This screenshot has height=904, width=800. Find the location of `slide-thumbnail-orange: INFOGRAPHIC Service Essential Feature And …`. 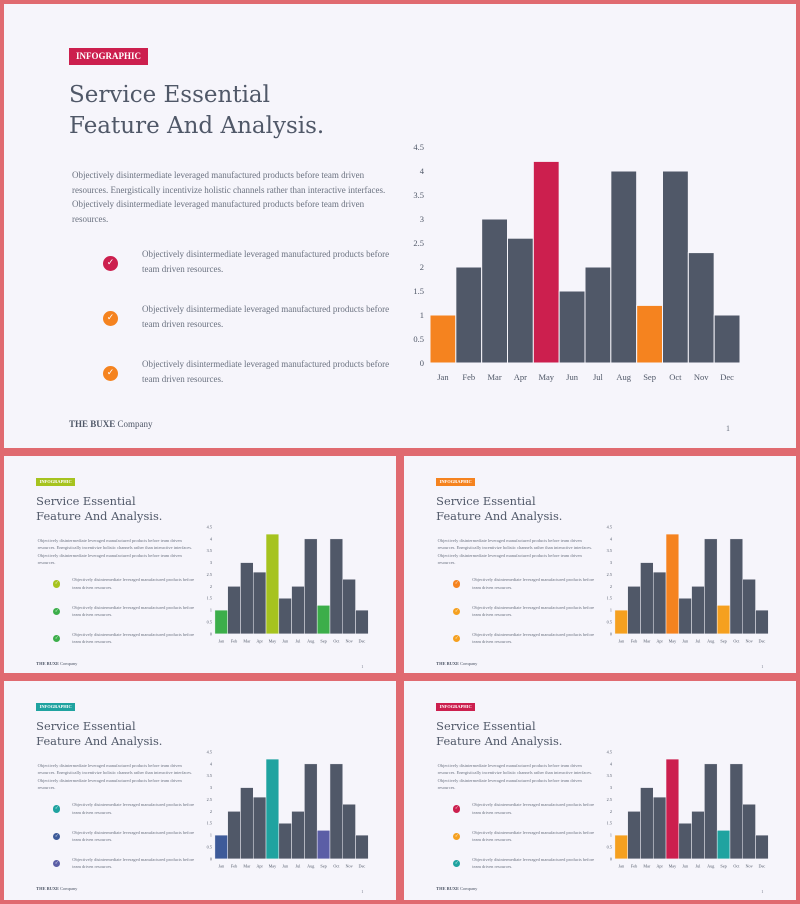

slide-thumbnail-orange: INFOGRAPHIC Service Essential Feature And … is located at coordinates (600, 564).